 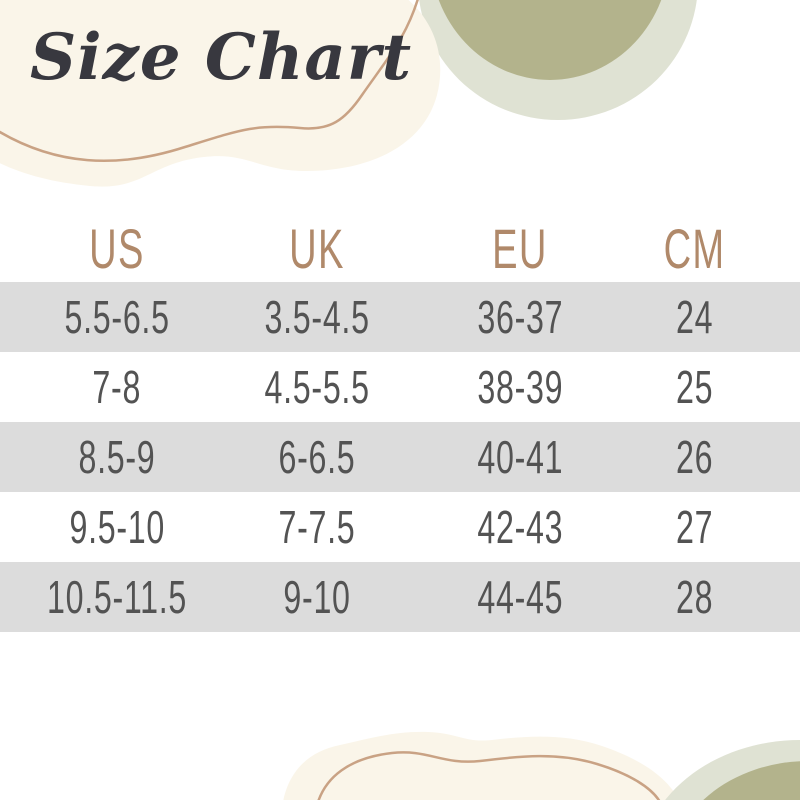 I want to click on cell-cm: 27, so click(x=695, y=527).